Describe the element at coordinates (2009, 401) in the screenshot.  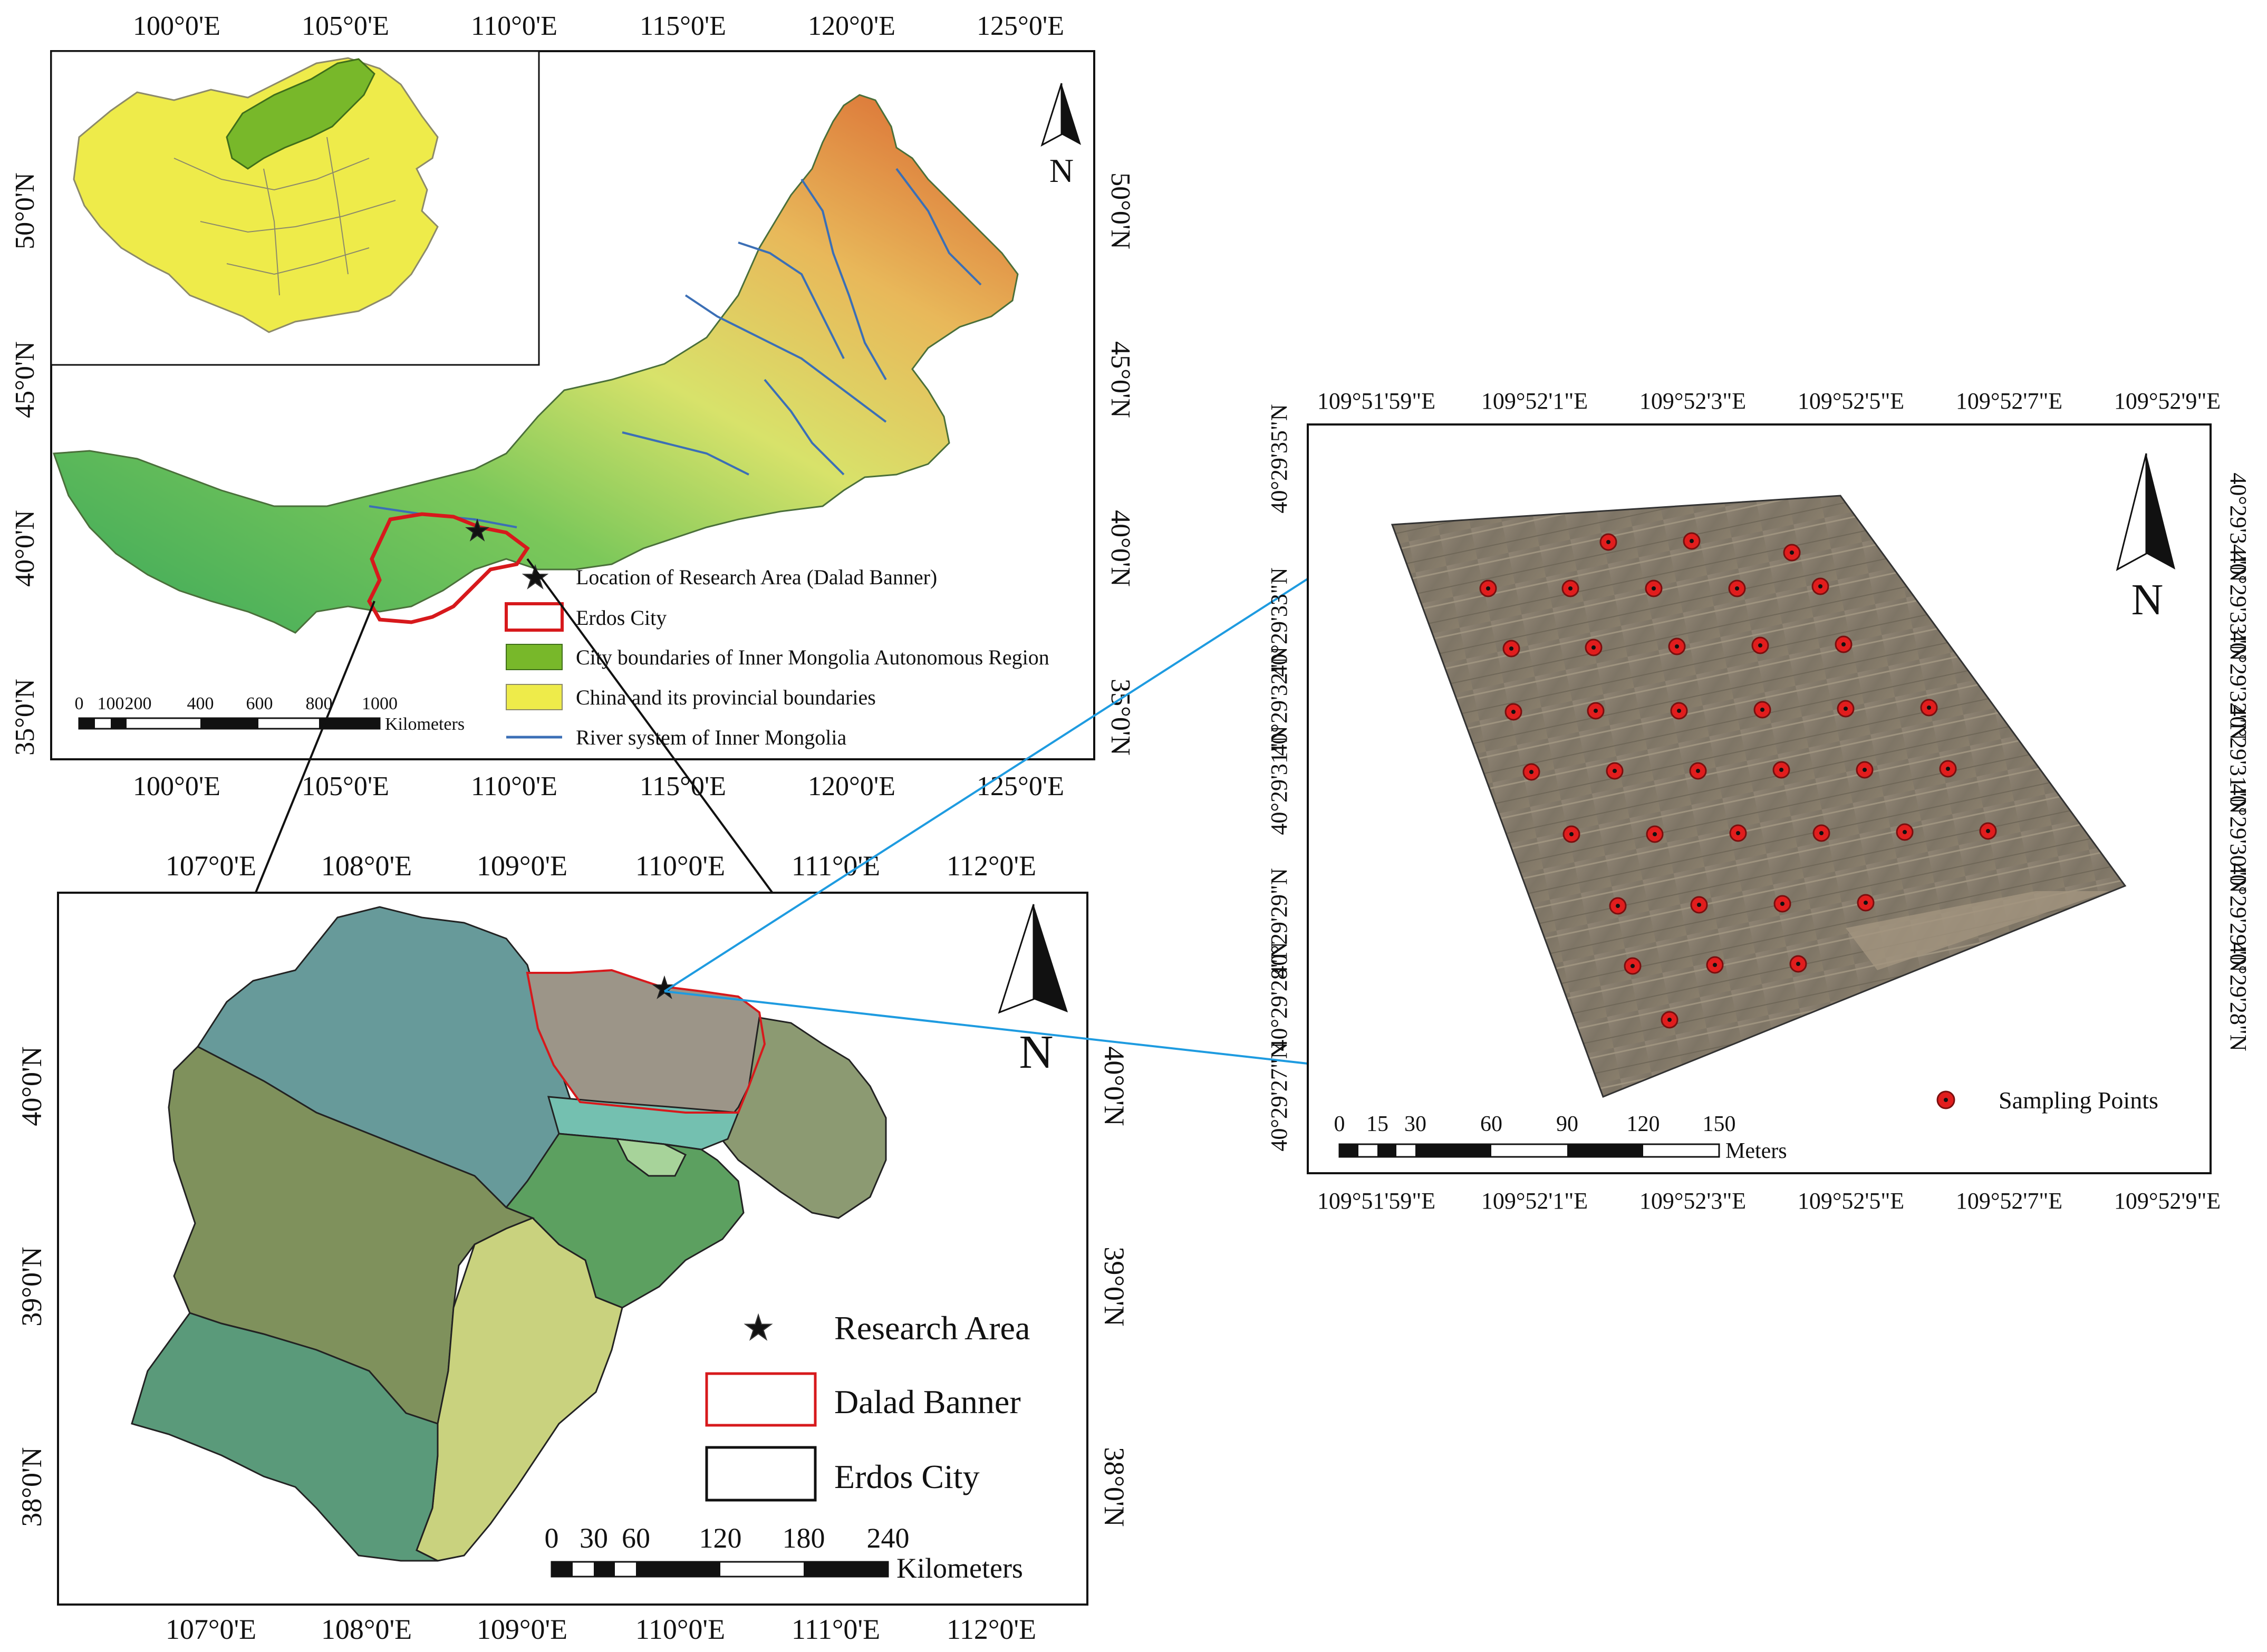
I see `tick-label: 109°52'7"E` at that location.